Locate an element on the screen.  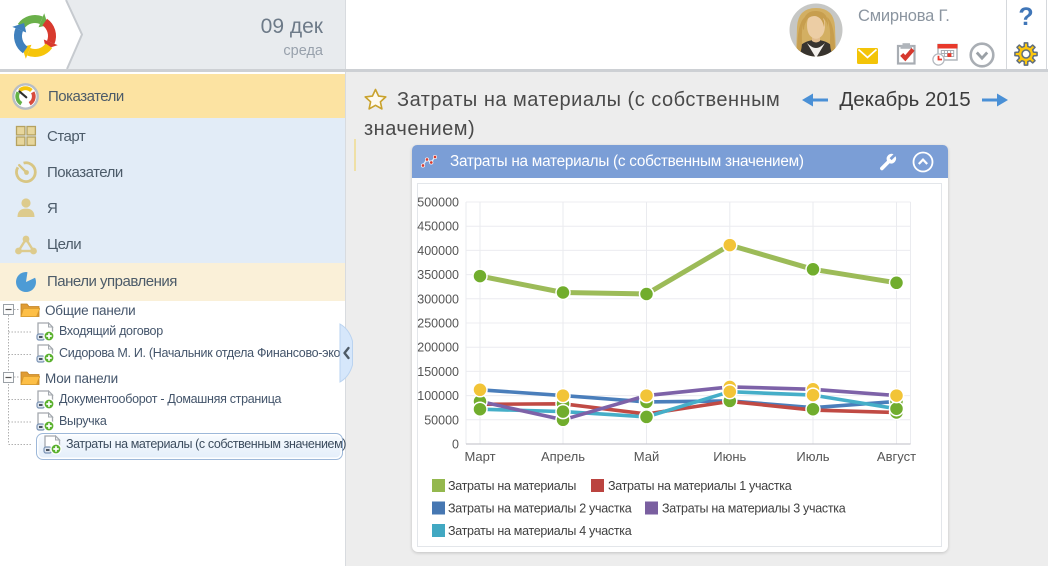
svg-text: Июль is located at coordinates (812, 456).